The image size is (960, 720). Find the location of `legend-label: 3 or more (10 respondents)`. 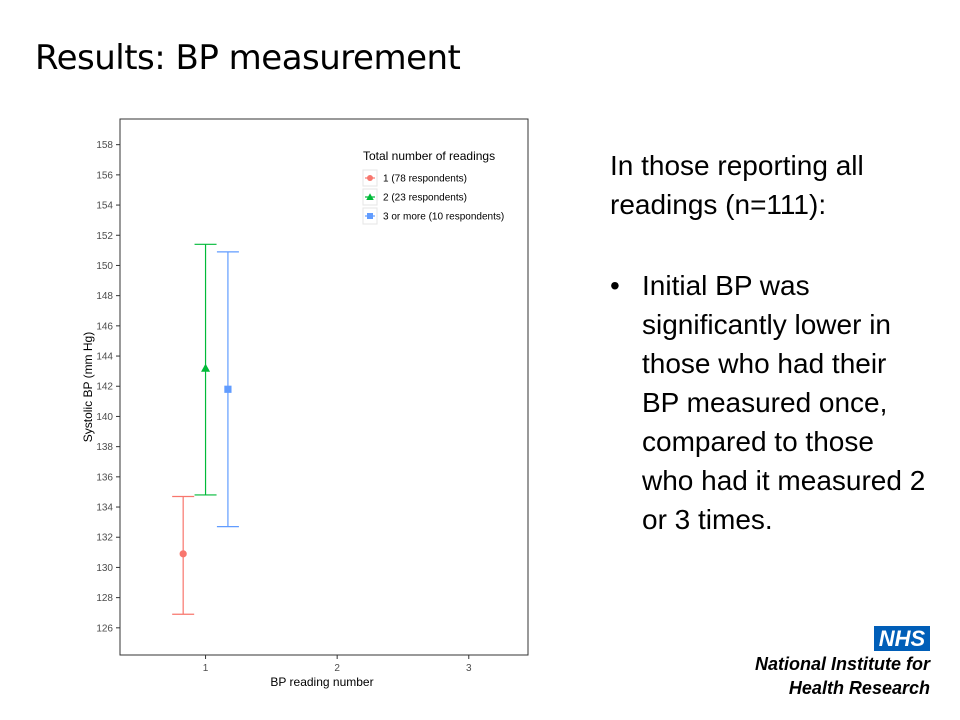

legend-label: 3 or more (10 respondents) is located at coordinates (443, 217).